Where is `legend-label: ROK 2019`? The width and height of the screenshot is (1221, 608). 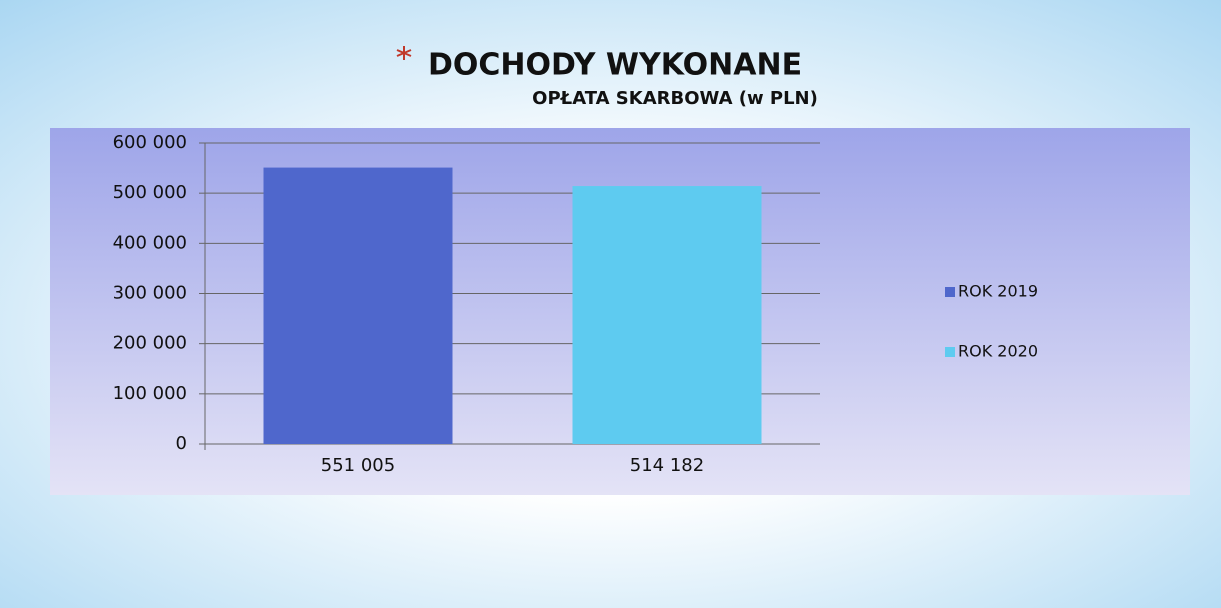 legend-label: ROK 2019 is located at coordinates (998, 291).